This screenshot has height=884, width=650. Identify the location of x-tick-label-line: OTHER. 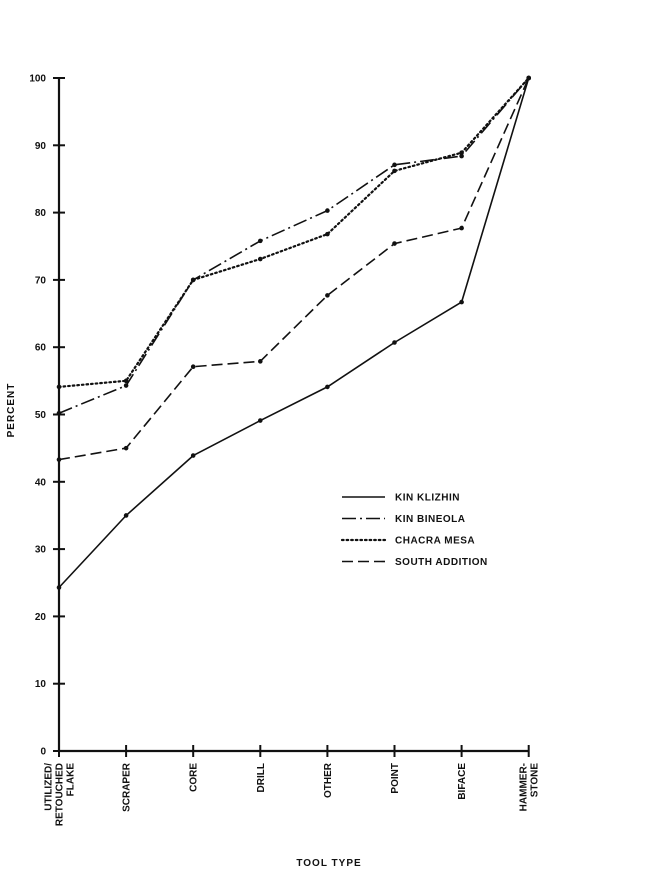
(328, 780).